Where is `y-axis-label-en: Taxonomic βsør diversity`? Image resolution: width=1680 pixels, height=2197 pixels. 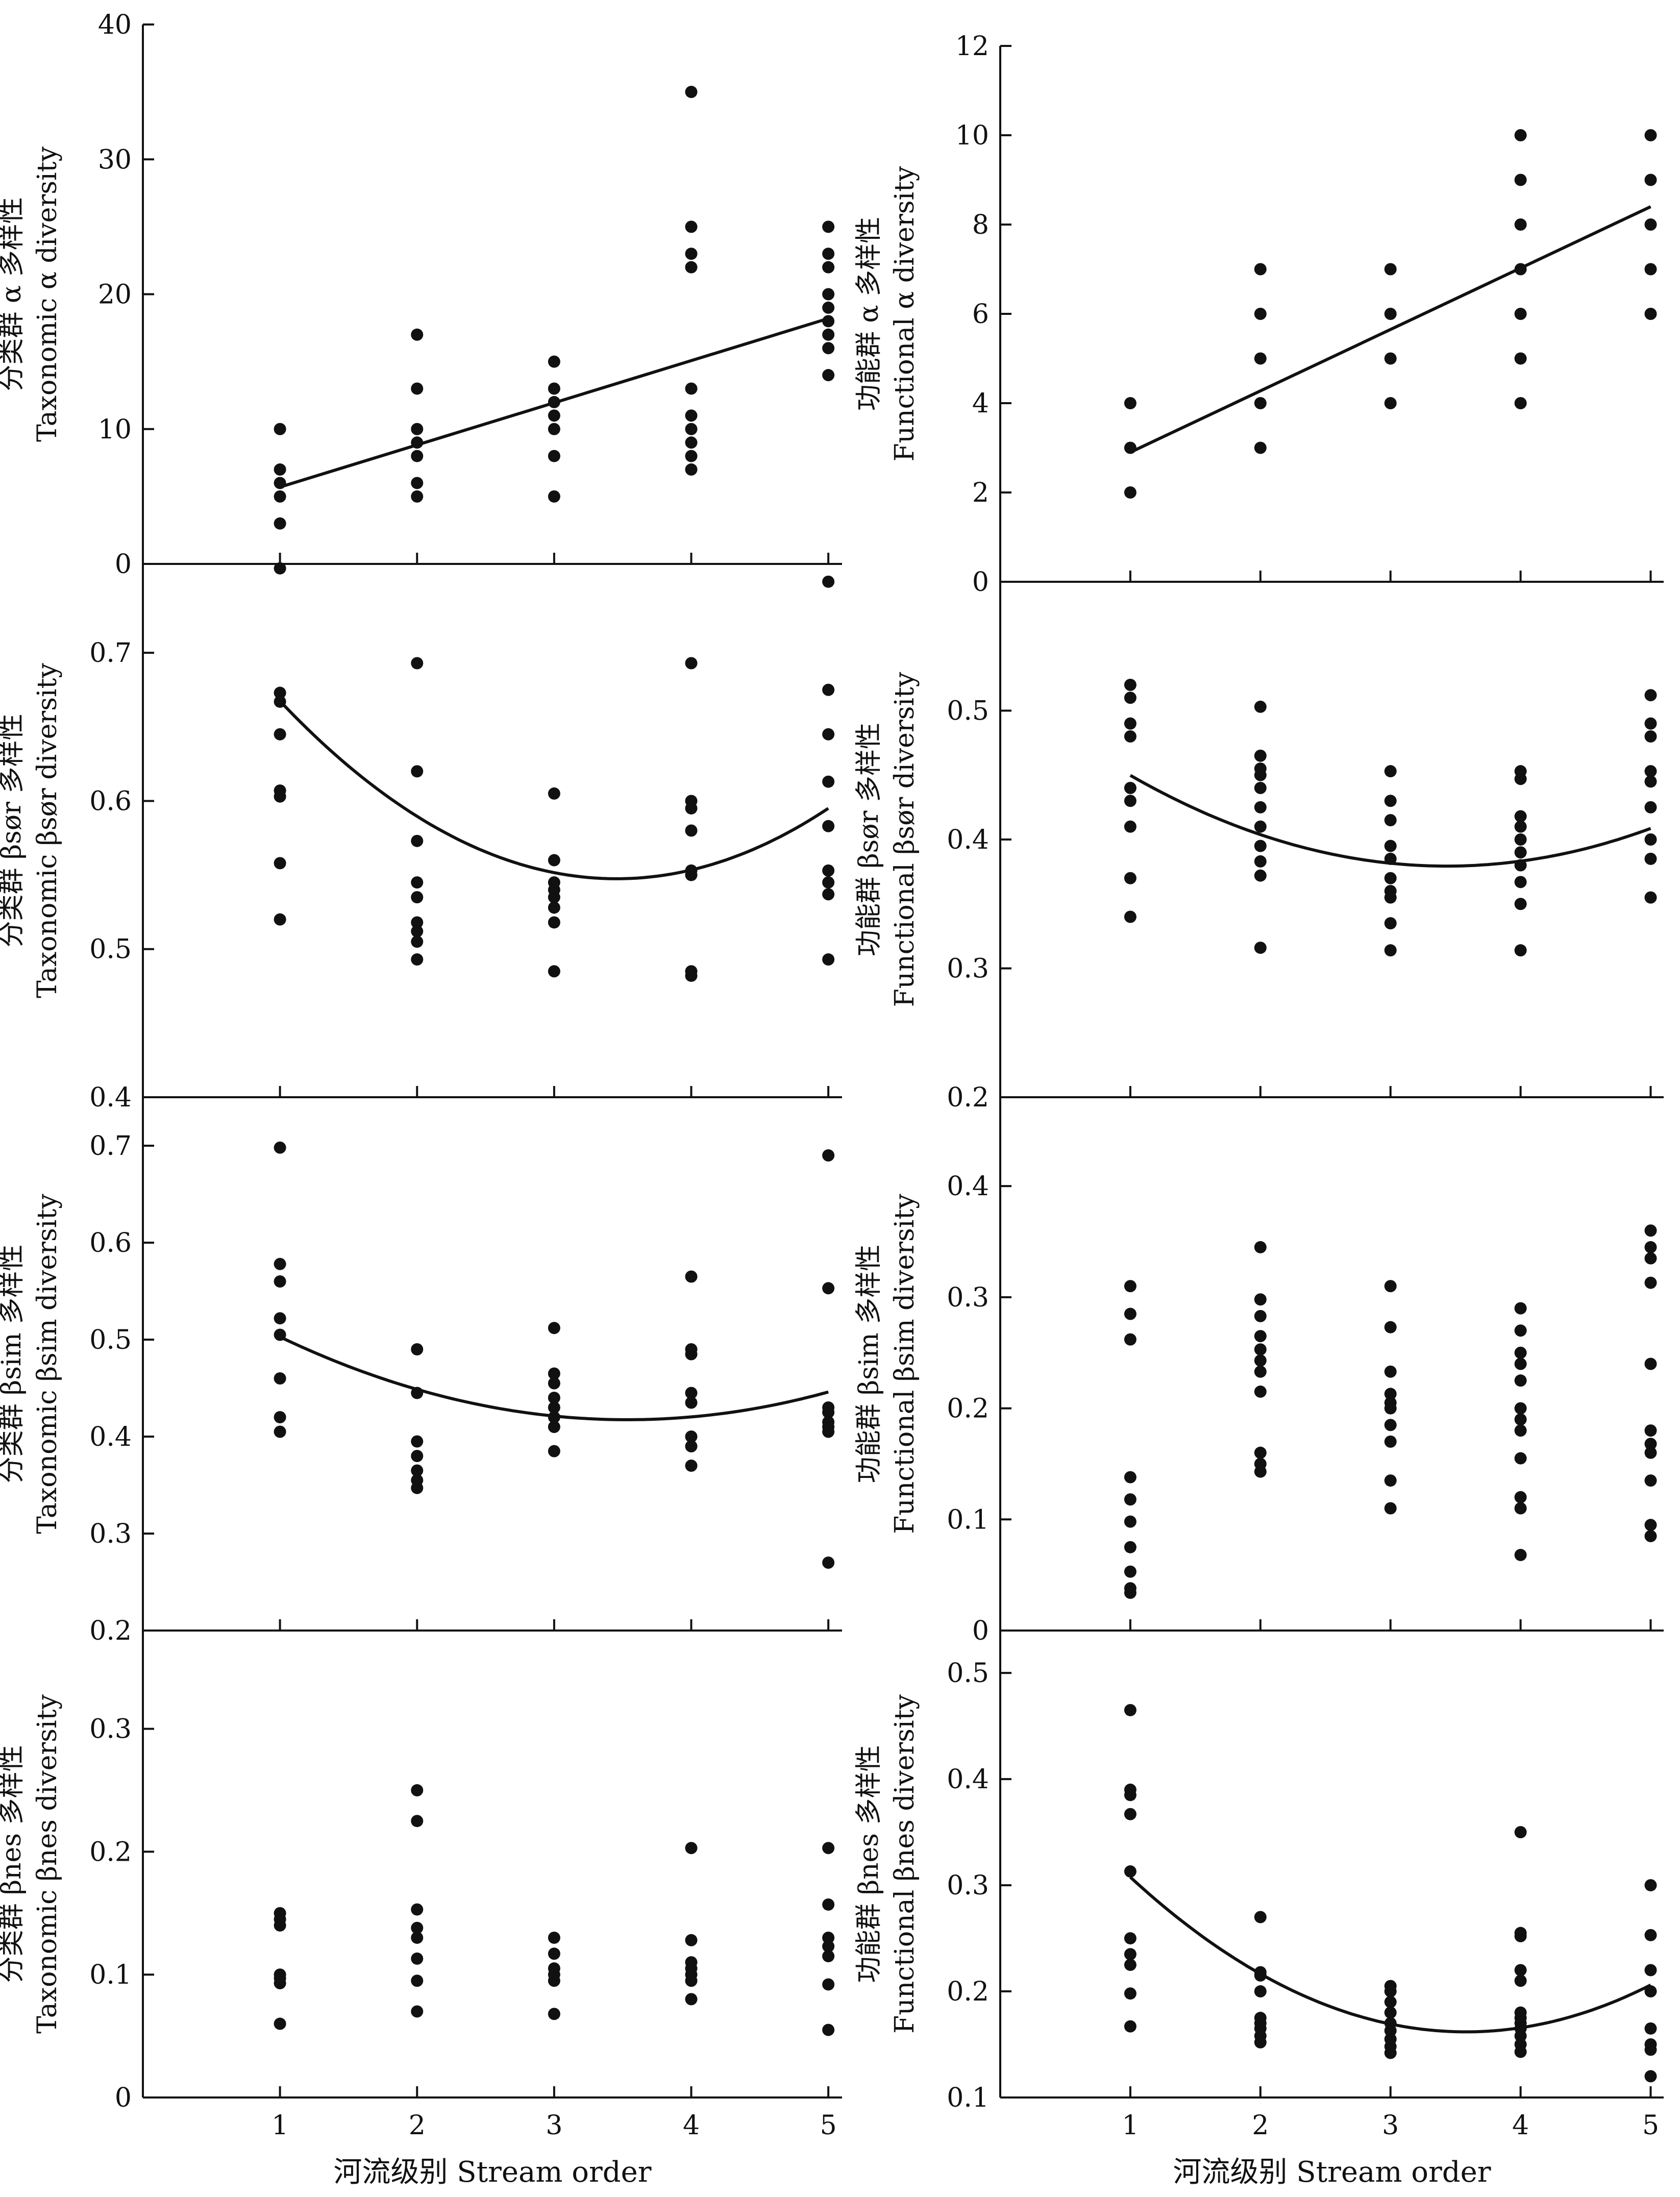 y-axis-label-en: Taxonomic βsør diversity is located at coordinates (47, 830).